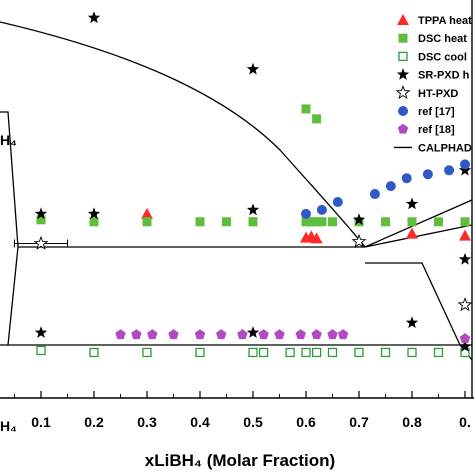 The image size is (474, 474). Describe the element at coordinates (445, 148) in the screenshot. I see `legend-calphad-label: CALPHAD` at that location.